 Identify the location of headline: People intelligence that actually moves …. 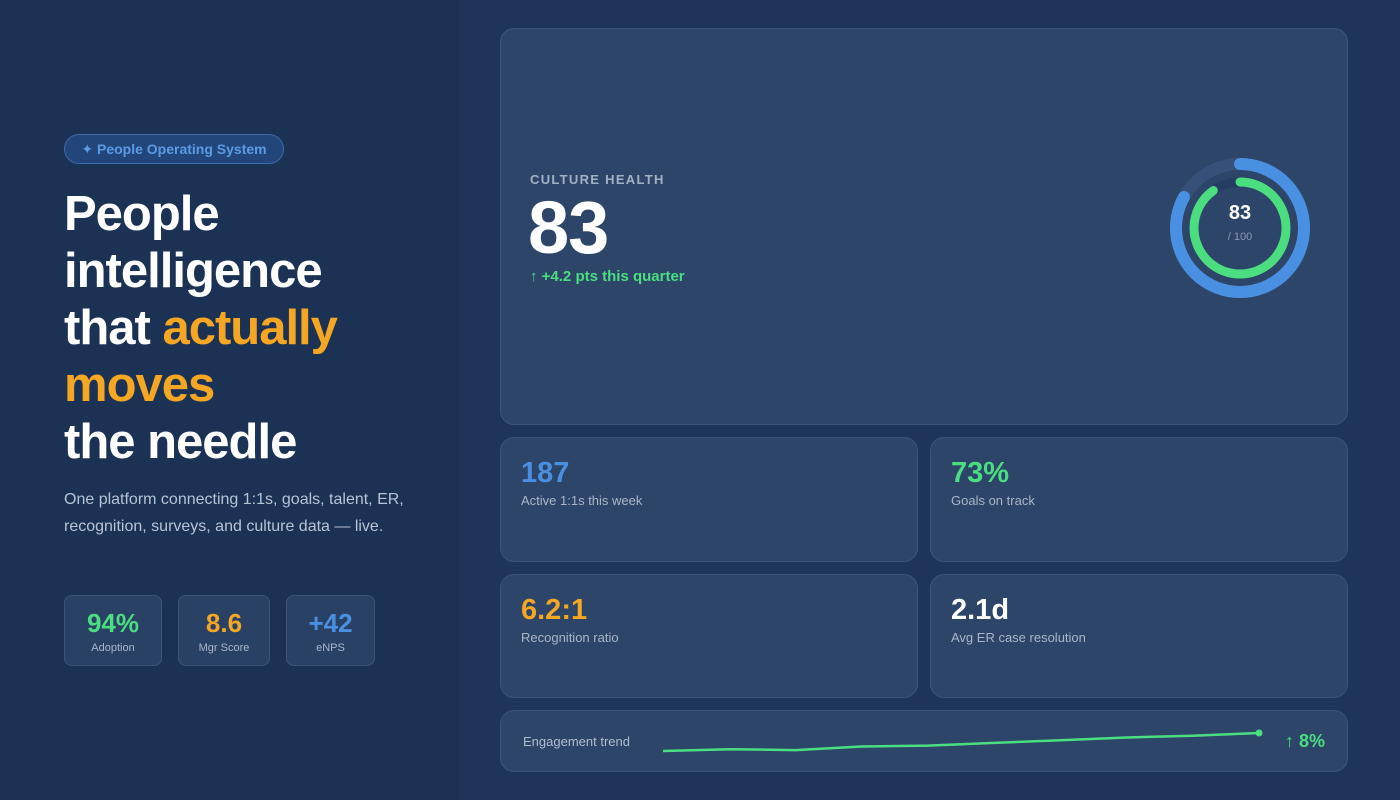
(259, 328).